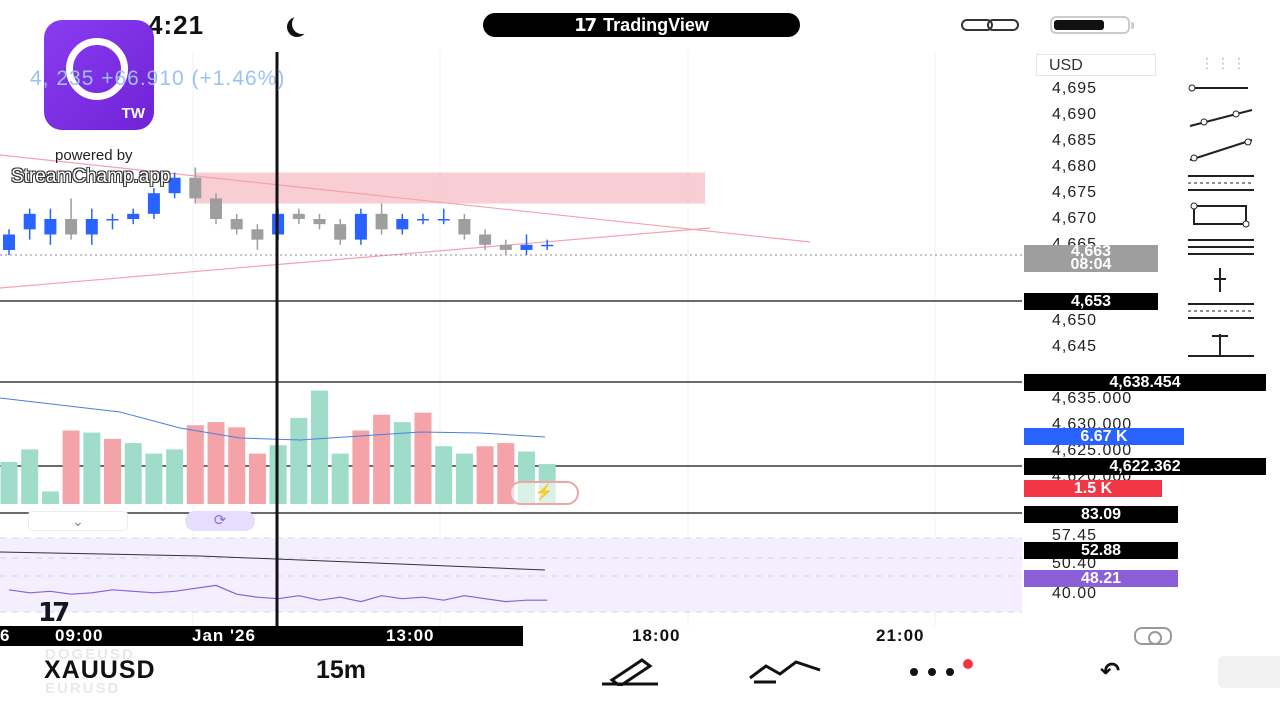 This screenshot has height=720, width=1280. Describe the element at coordinates (1075, 192) in the screenshot. I see `price-axis-label: 4,675` at that location.